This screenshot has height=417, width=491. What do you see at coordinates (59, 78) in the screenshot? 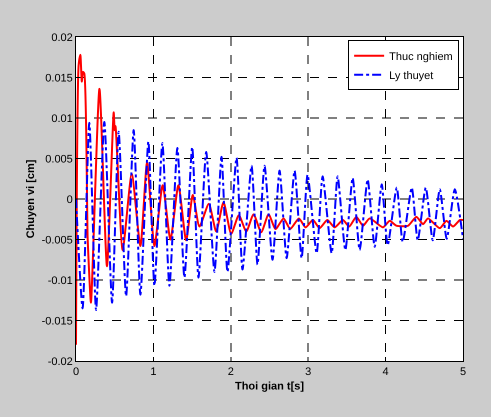
I see `y-tick-label: 0.015` at bounding box center [59, 78].